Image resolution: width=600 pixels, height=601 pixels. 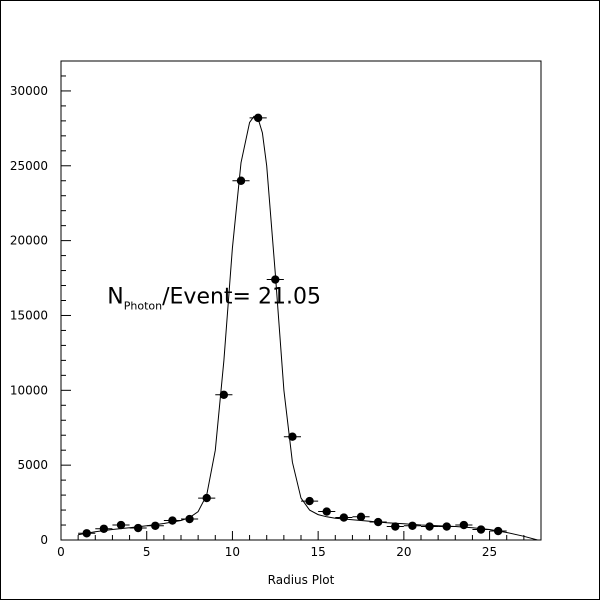 I want to click on x-tick-label: 25, so click(x=489, y=552).